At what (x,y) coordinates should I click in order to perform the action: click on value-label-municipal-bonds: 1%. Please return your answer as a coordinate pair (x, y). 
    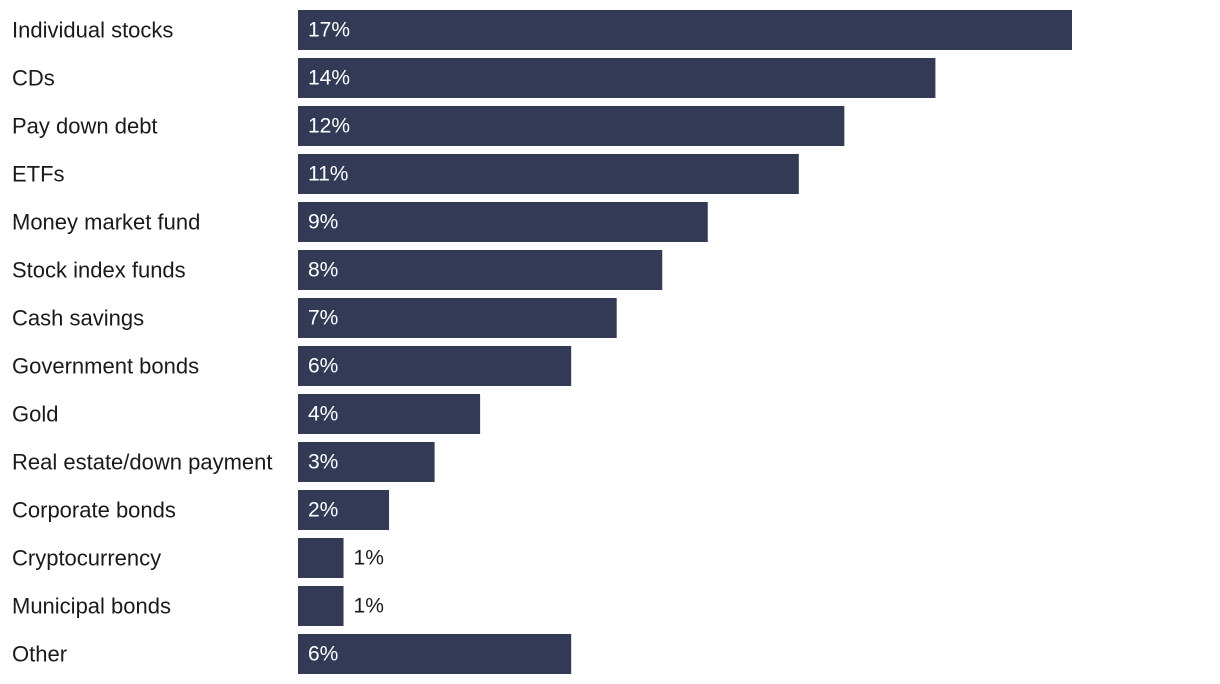
    Looking at the image, I should click on (369, 606).